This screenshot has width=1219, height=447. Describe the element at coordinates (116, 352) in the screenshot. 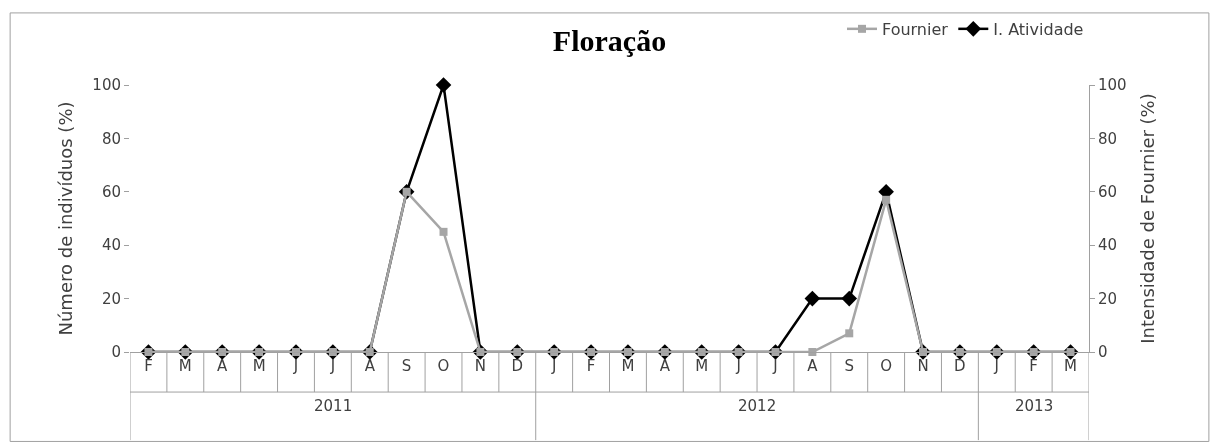

I see `y-tick-label: 0` at that location.